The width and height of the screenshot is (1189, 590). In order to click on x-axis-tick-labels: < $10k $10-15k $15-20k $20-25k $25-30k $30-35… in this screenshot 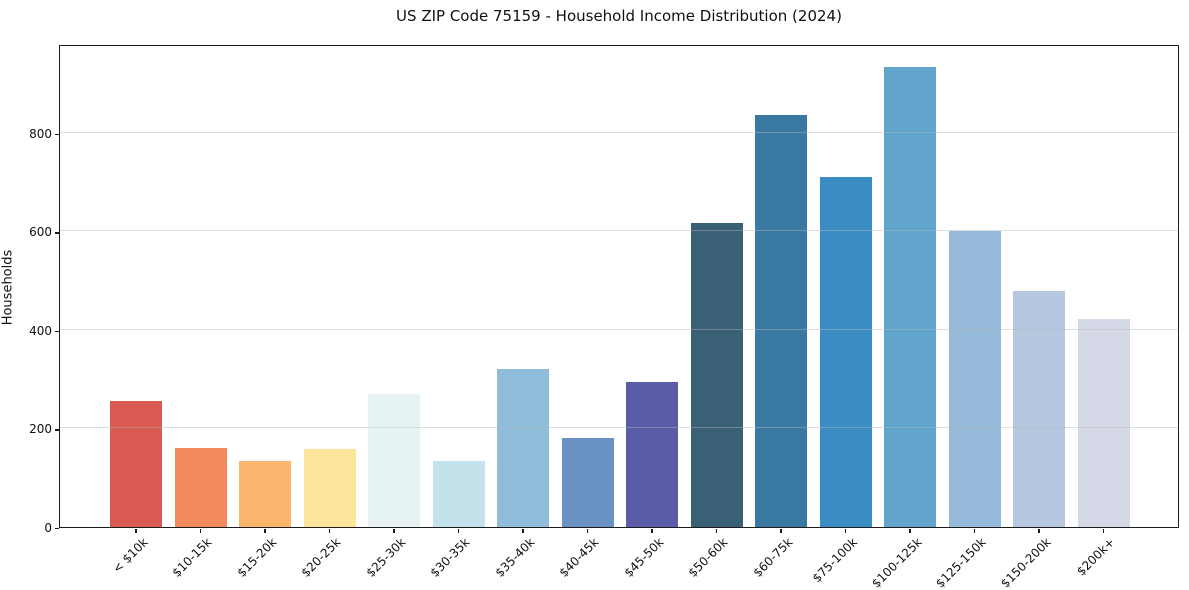, I will do `click(619, 562)`.